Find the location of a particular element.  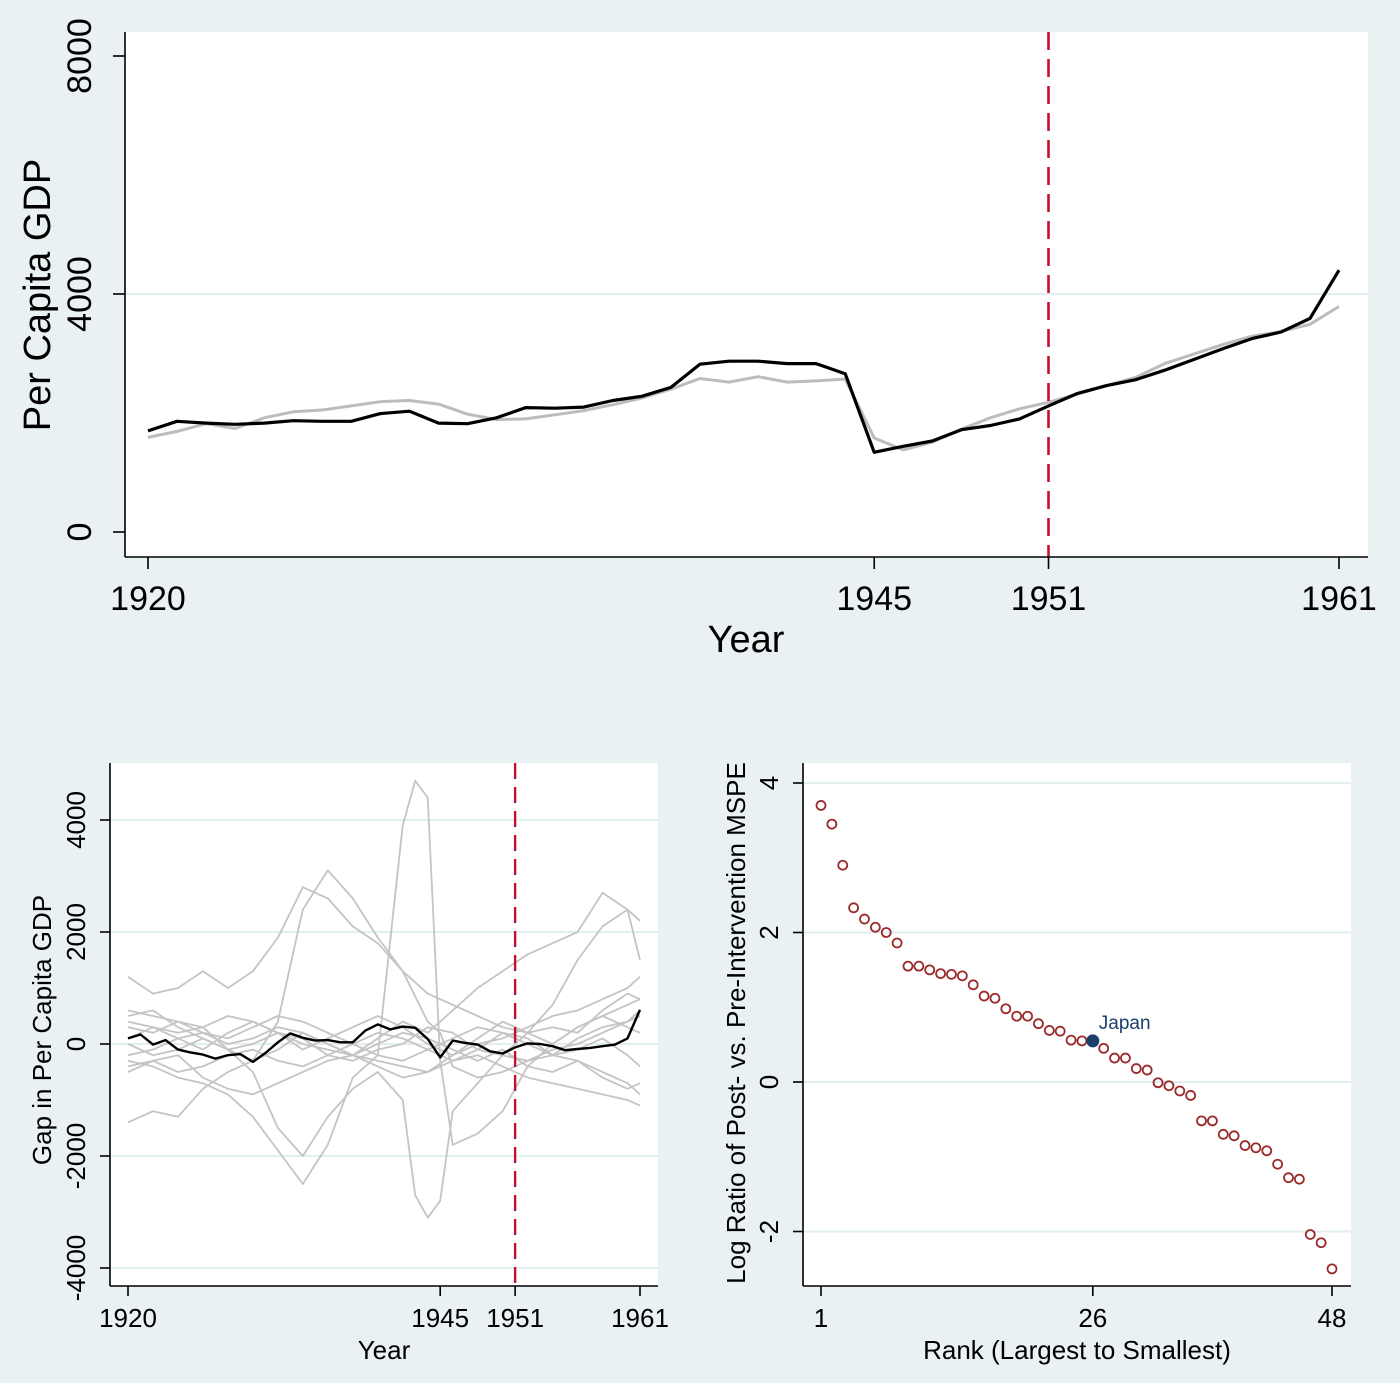

gap-y-tick-label: -4000 is located at coordinates (76, 1268).